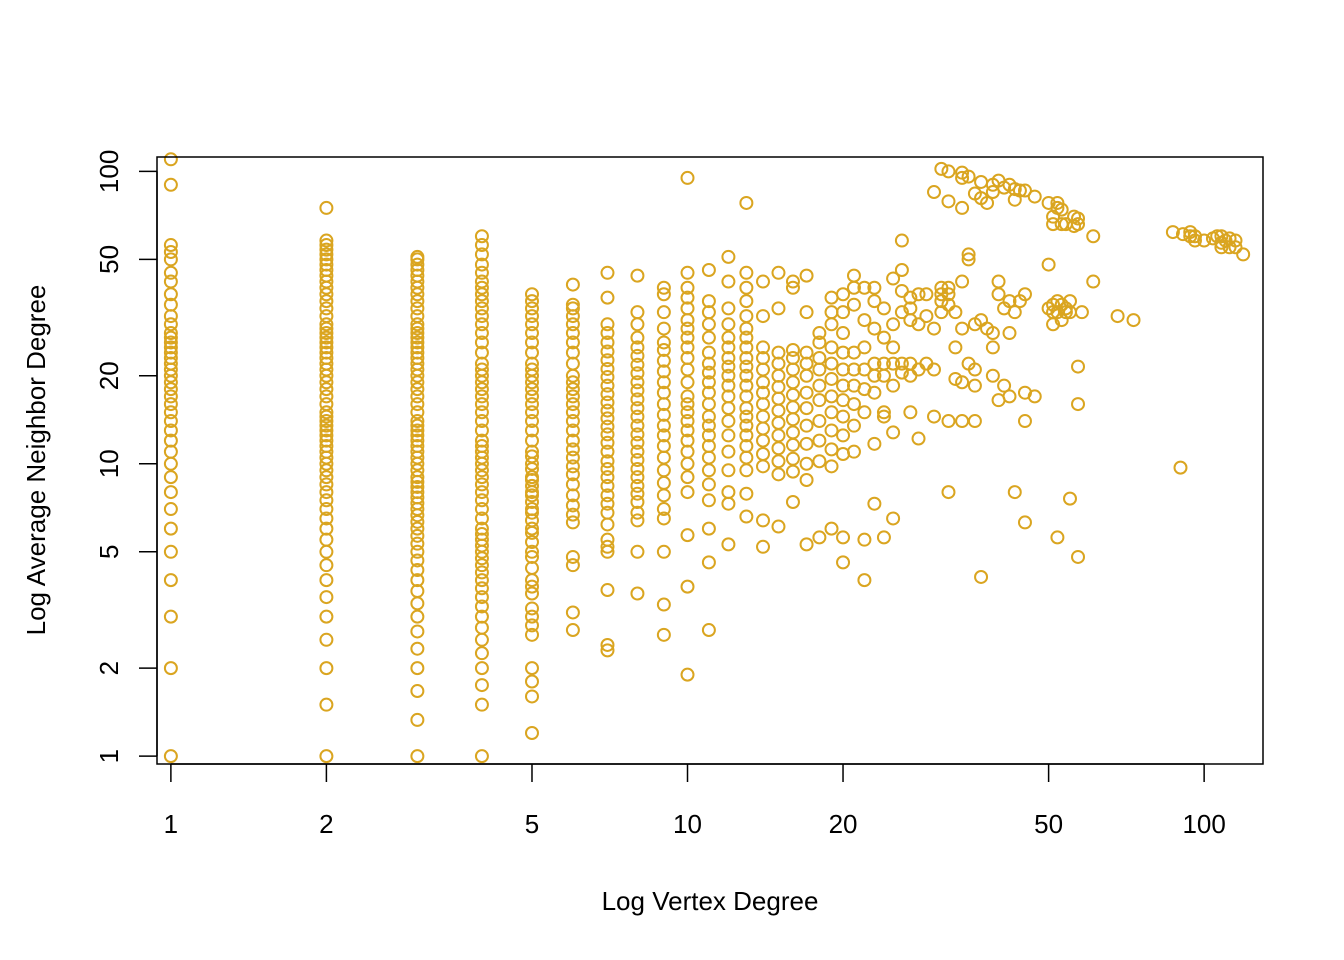  I want to click on x-tick-label: 20, so click(843, 824).